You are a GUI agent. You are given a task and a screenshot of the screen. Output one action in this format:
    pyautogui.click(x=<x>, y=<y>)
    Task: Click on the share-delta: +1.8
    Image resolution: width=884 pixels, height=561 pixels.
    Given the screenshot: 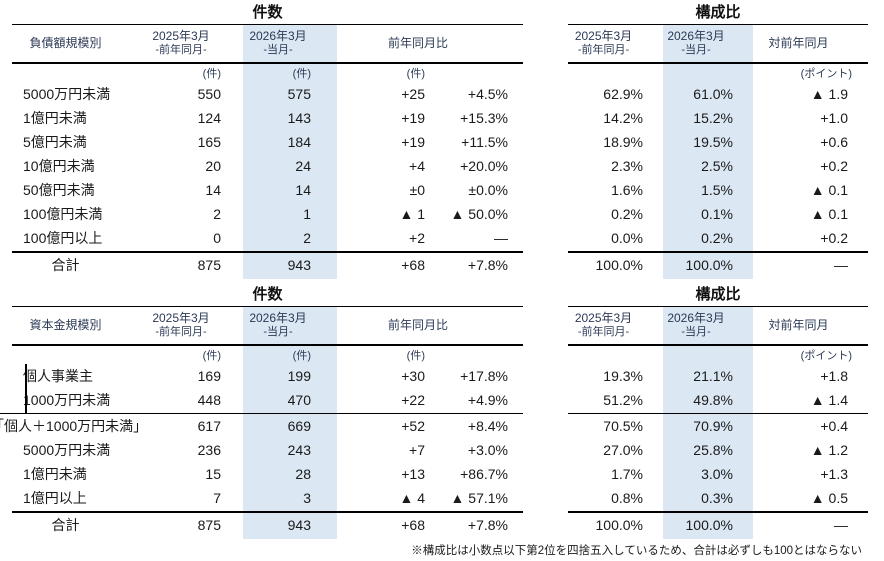 What is the action you would take?
    pyautogui.click(x=834, y=376)
    